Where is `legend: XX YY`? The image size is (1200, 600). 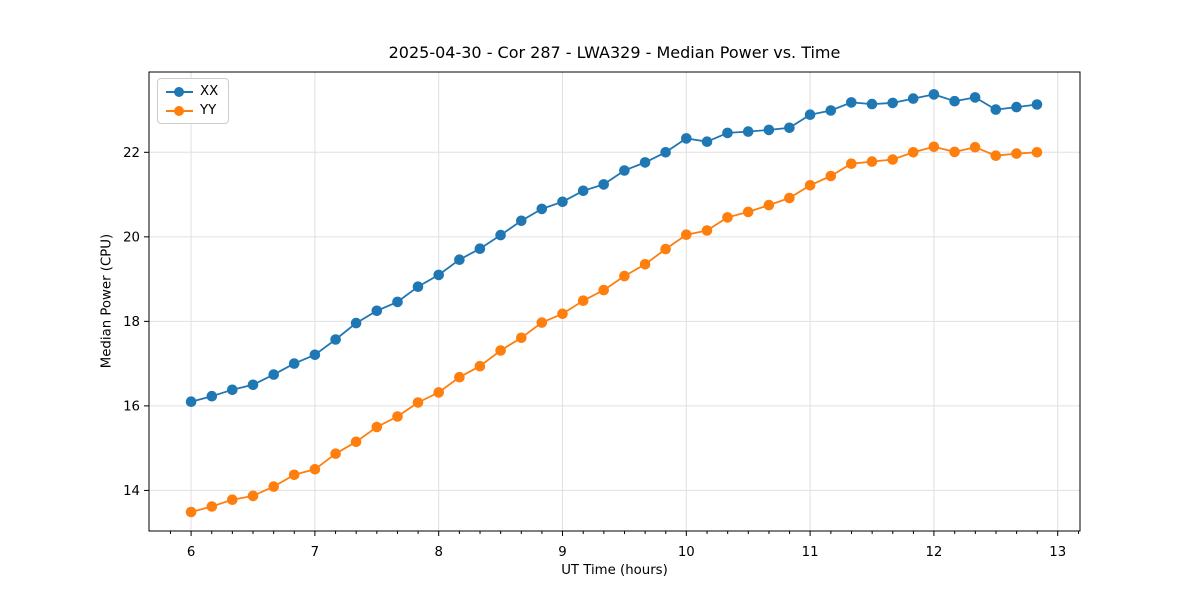 legend: XX YY is located at coordinates (193, 101).